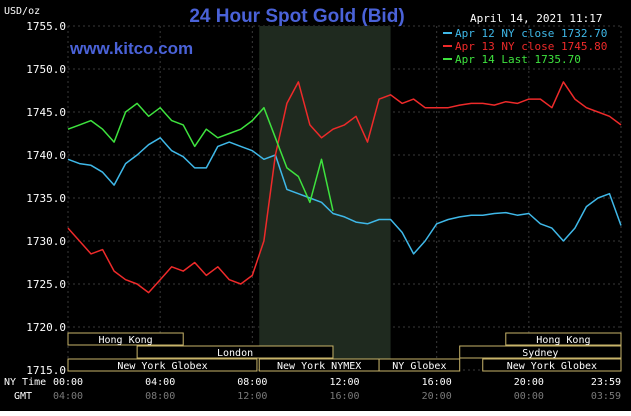 This screenshot has width=631, height=416. What do you see at coordinates (606, 396) in the screenshot?
I see `x-tick-label-gmt: 03:59` at bounding box center [606, 396].